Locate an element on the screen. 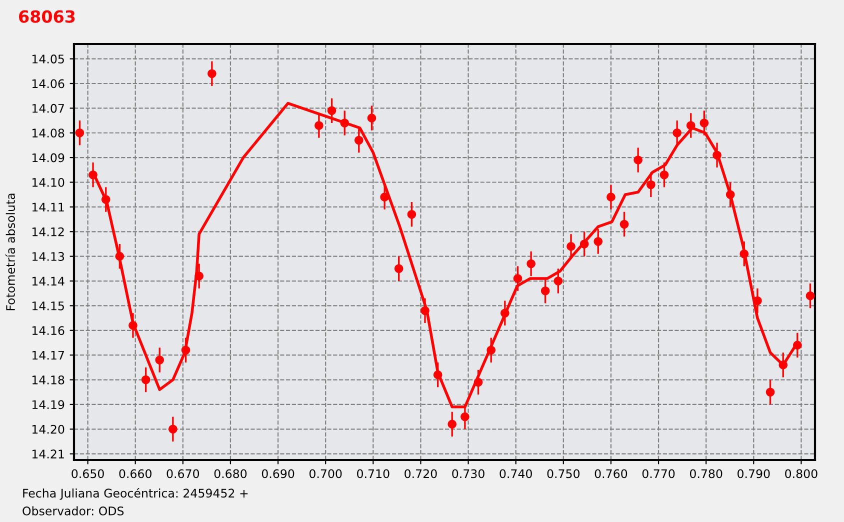 This screenshot has height=522, width=844. y-tick-label: 14.13 is located at coordinates (48, 256).